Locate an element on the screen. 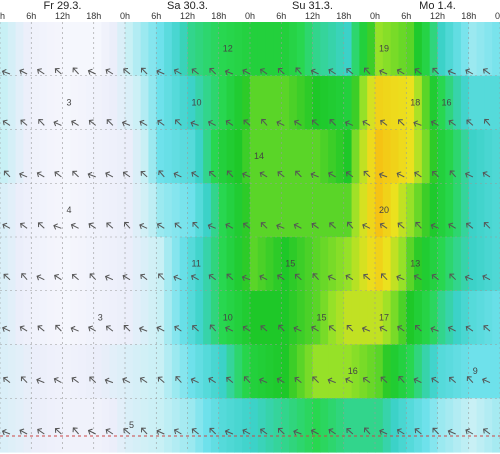 The image size is (500, 454). hour-tick-label: 0h is located at coordinates (250, 16).